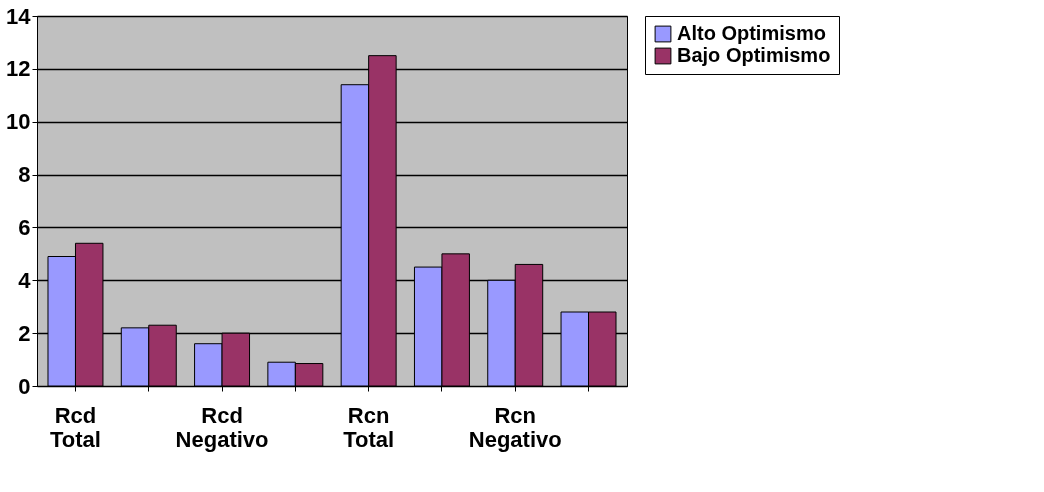  I want to click on y-tick-label: 4, so click(25, 280).